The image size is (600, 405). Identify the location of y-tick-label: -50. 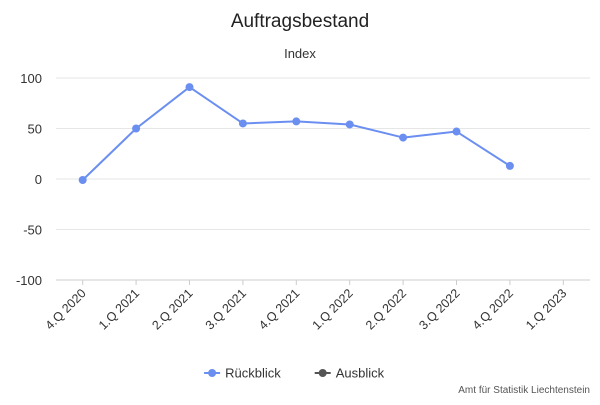
(32, 230).